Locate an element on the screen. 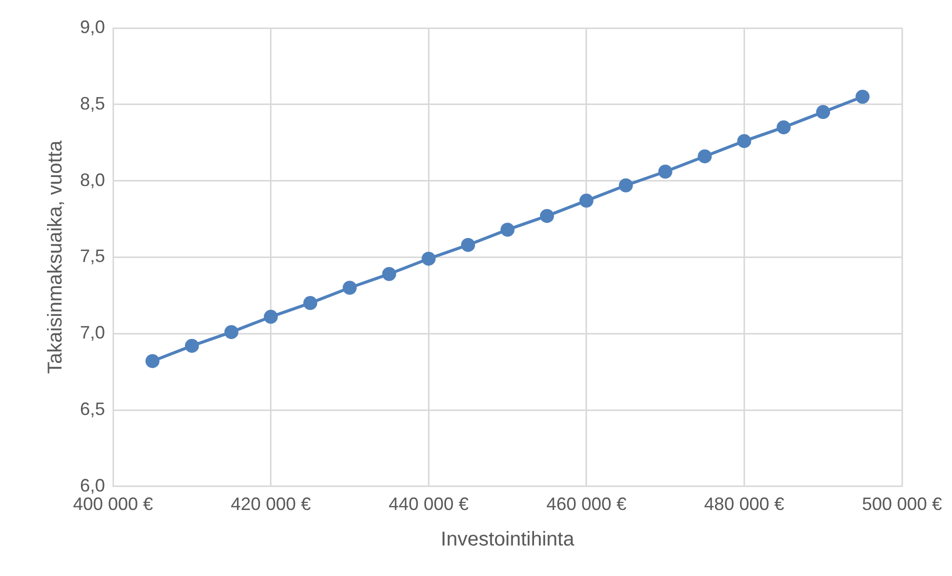 This screenshot has width=952, height=576. y-tick-label: 9,0 is located at coordinates (93, 26).